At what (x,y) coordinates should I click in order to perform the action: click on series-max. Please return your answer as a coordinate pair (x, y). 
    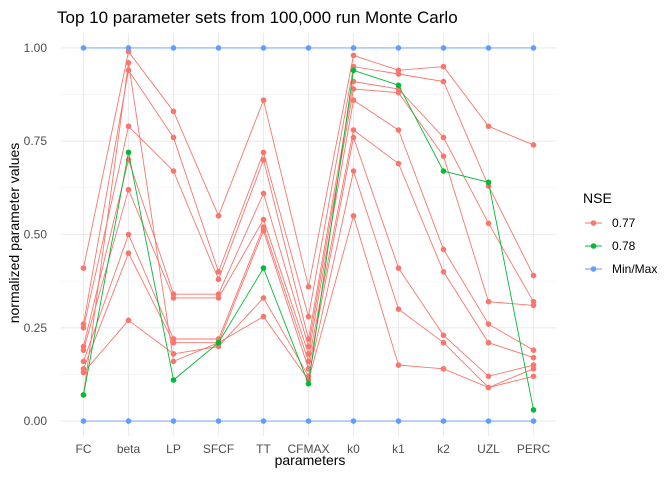
    Looking at the image, I should click on (308, 48).